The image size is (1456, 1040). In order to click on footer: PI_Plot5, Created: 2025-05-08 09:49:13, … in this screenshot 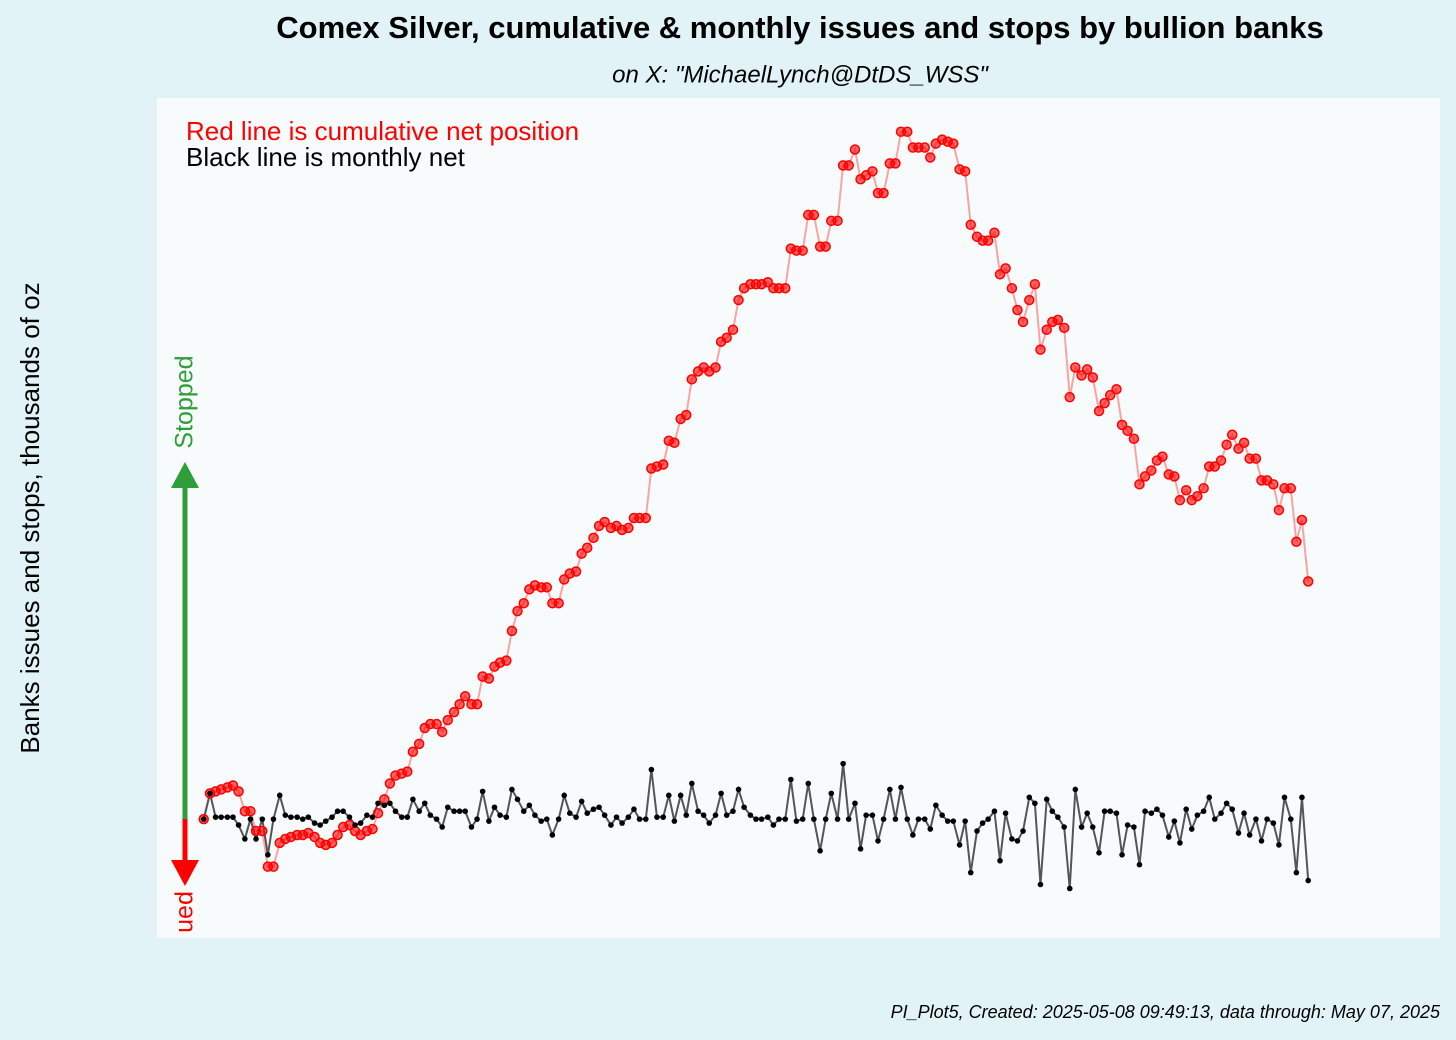, I will do `click(1166, 1012)`.